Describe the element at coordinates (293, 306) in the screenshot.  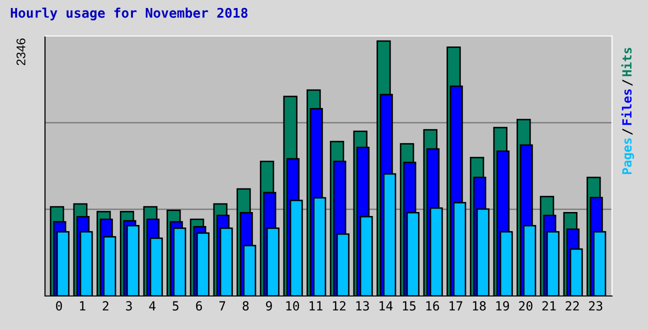
I see `x-tick-label: 10` at that location.